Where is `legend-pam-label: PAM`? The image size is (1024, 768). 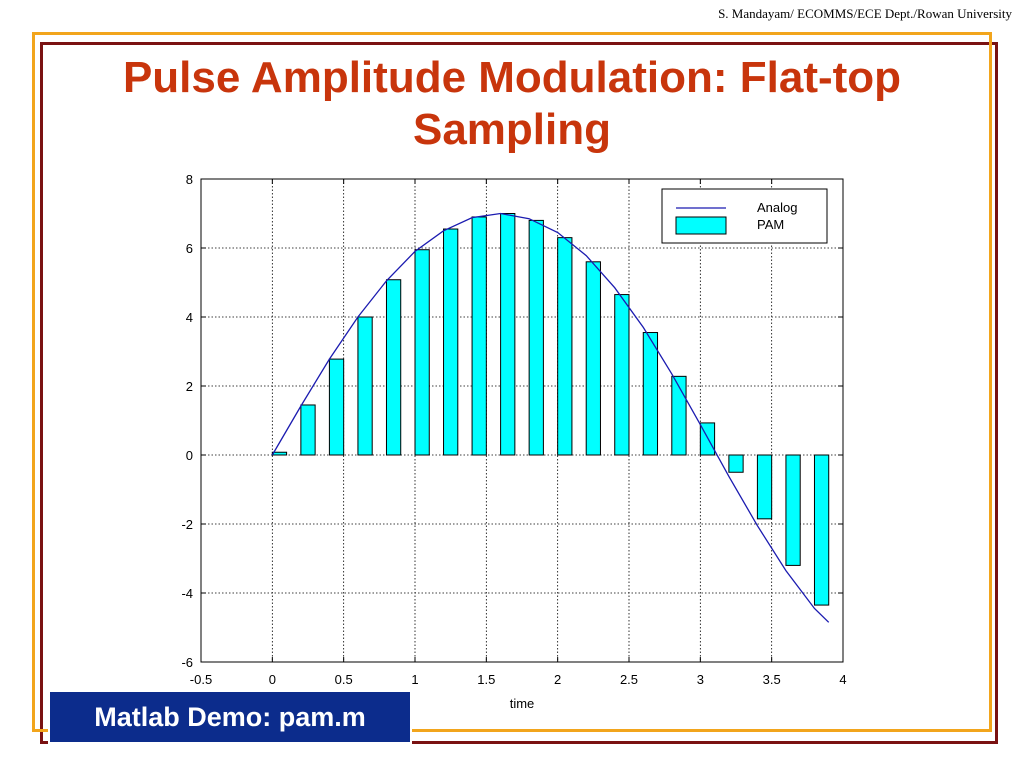
legend-pam-label: PAM is located at coordinates (770, 224).